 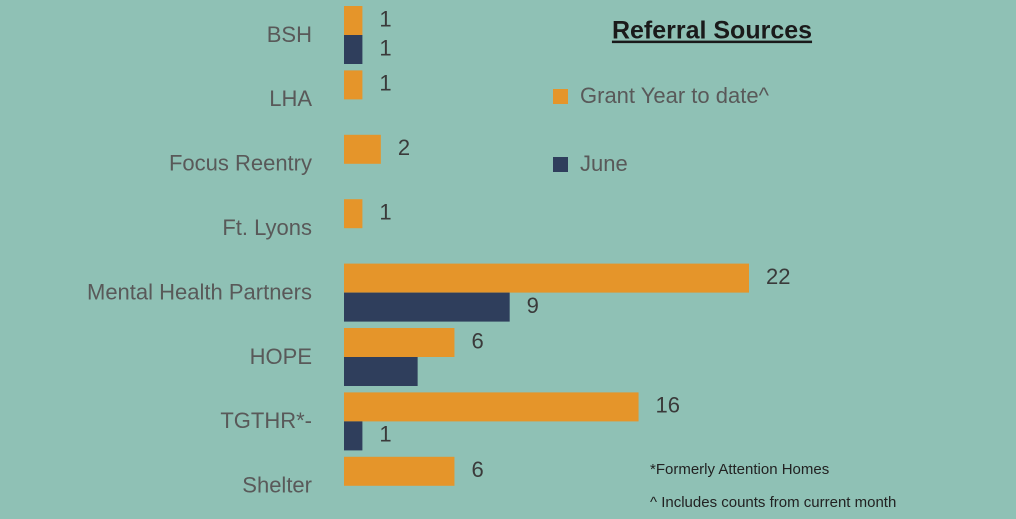 What do you see at coordinates (277, 485) in the screenshot?
I see `y-tick-label: Shelter` at bounding box center [277, 485].